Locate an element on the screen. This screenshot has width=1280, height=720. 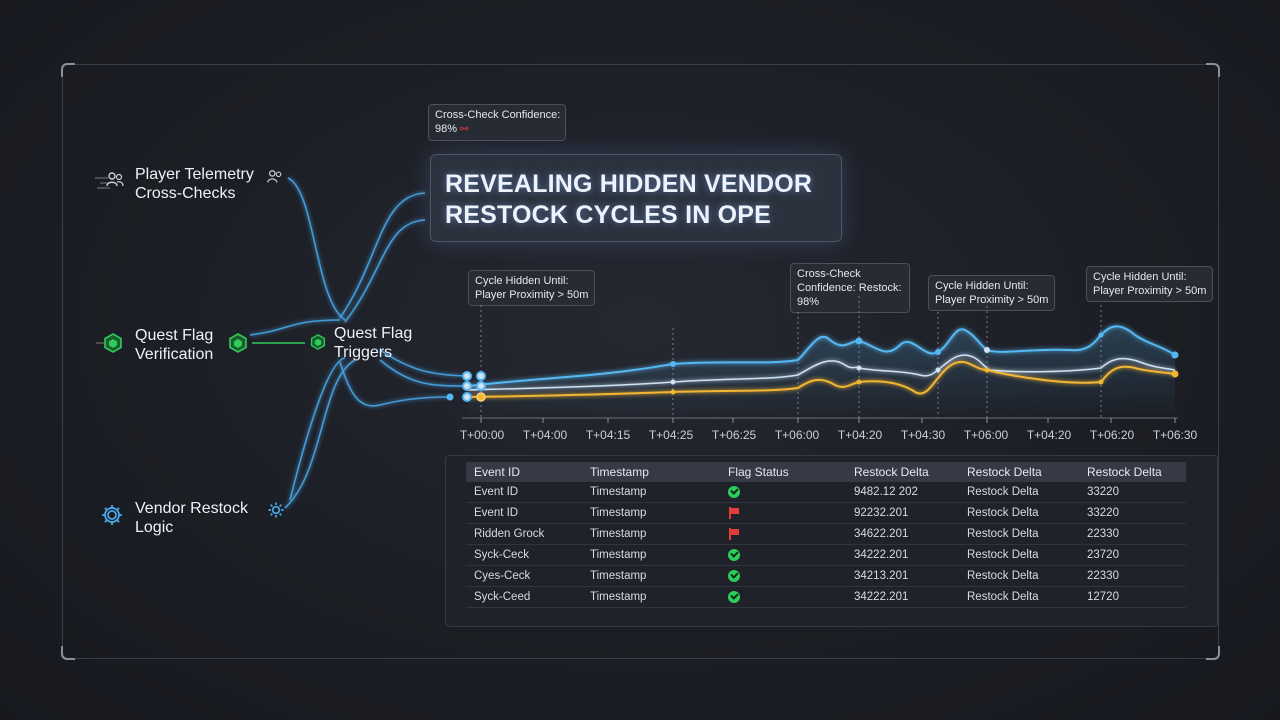
column-header: Flag Status is located at coordinates (783, 472).